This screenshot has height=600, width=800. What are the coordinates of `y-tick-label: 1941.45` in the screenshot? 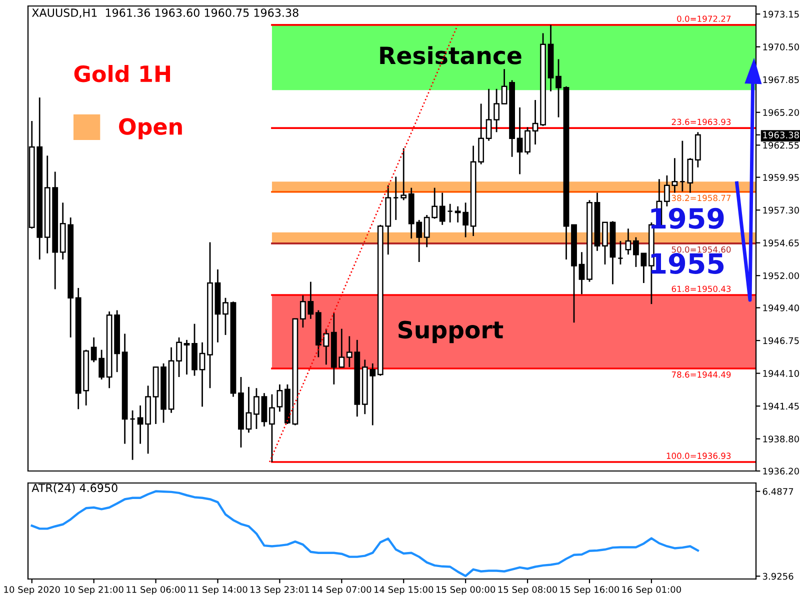 It's located at (781, 406).